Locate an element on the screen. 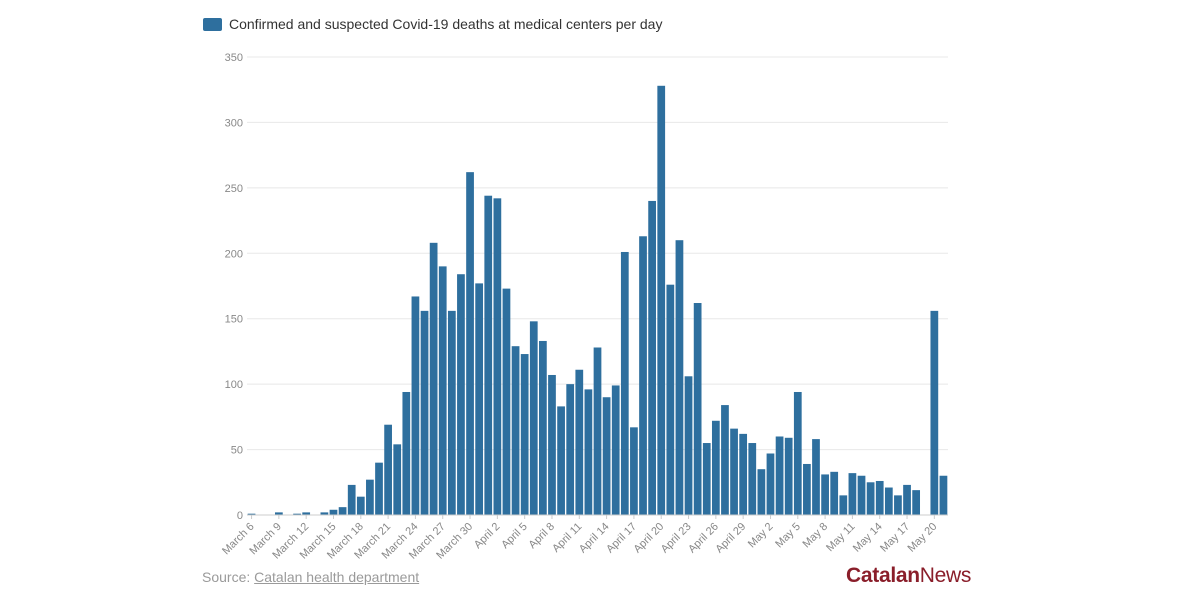  source-note: Source: Catalan health department is located at coordinates (310, 577).